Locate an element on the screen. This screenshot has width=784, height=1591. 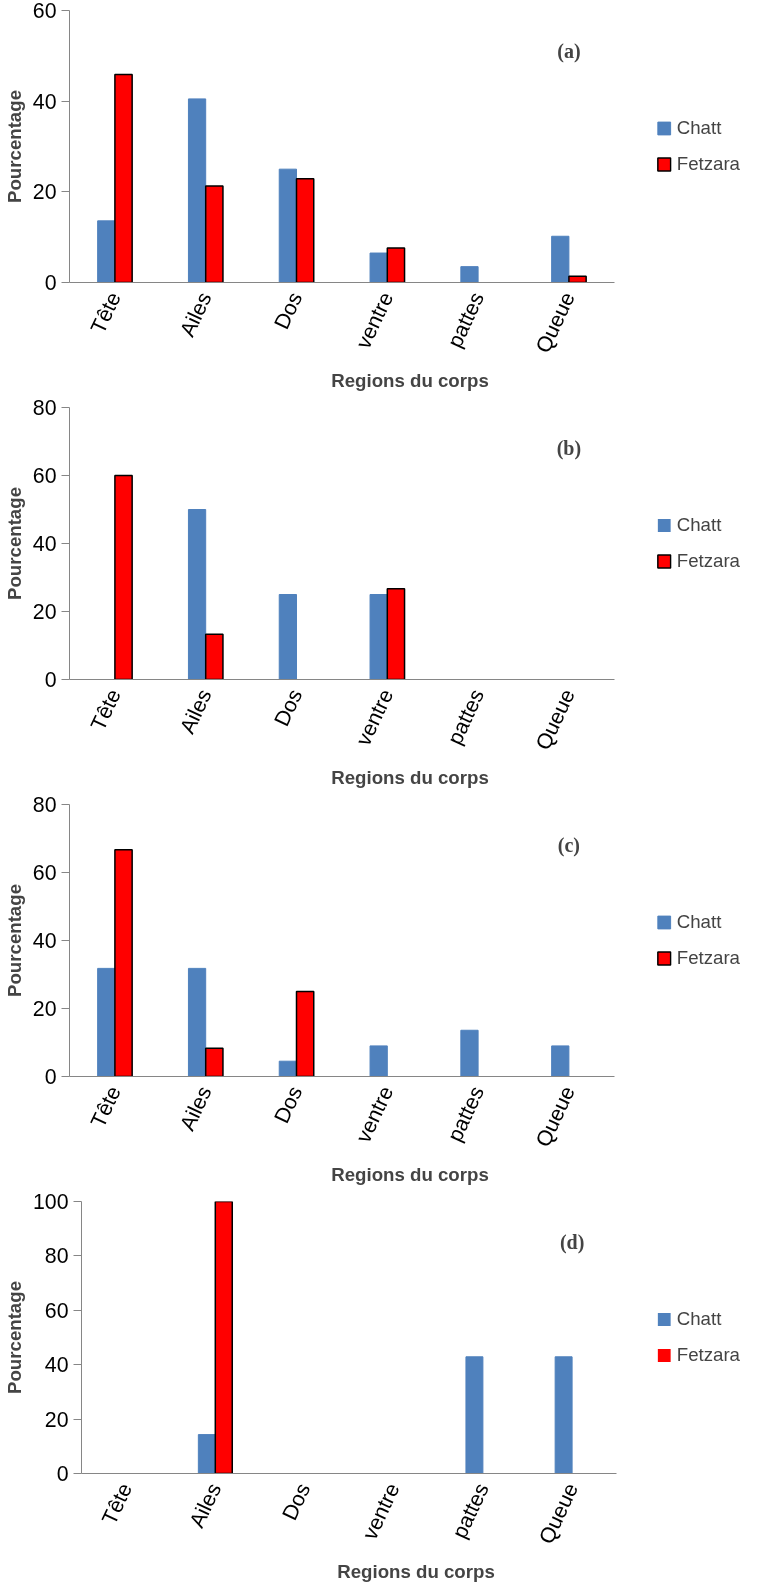
text: (d) is located at coordinates (572, 1243).